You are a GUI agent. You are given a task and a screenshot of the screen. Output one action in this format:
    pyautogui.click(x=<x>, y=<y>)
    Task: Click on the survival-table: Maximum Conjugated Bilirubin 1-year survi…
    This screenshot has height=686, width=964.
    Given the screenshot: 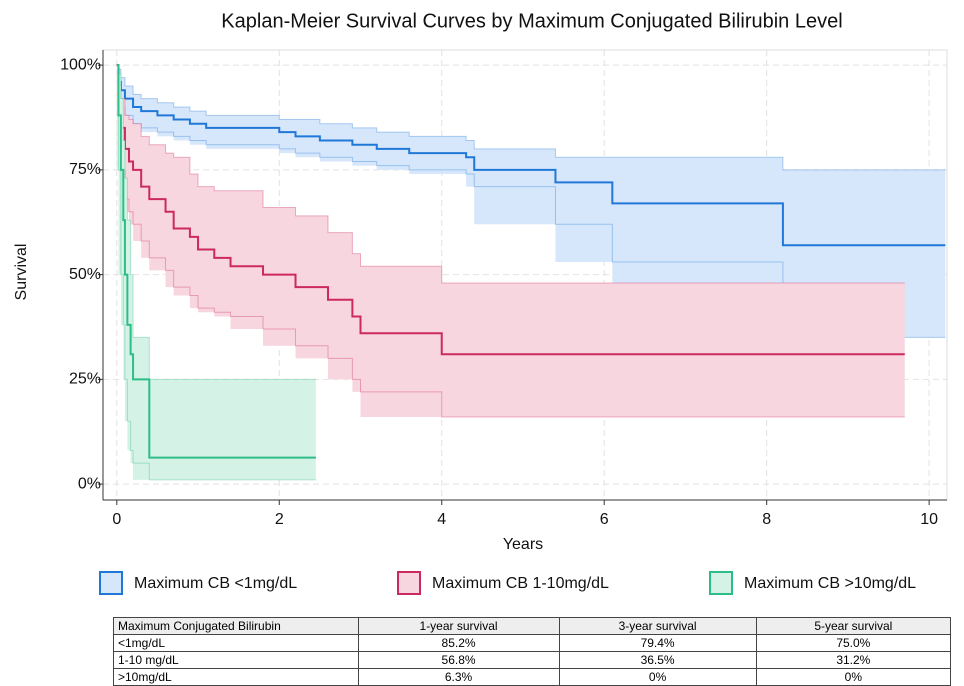 What is the action you would take?
    pyautogui.click(x=532, y=651)
    